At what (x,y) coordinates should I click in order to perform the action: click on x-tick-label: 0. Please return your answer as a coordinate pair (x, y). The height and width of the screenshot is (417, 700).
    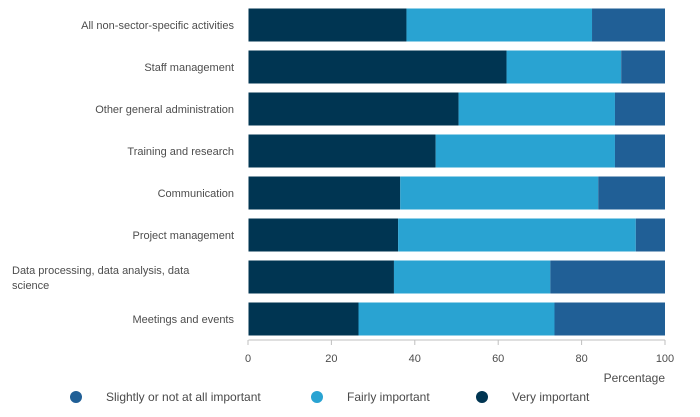
    Looking at the image, I should click on (248, 359).